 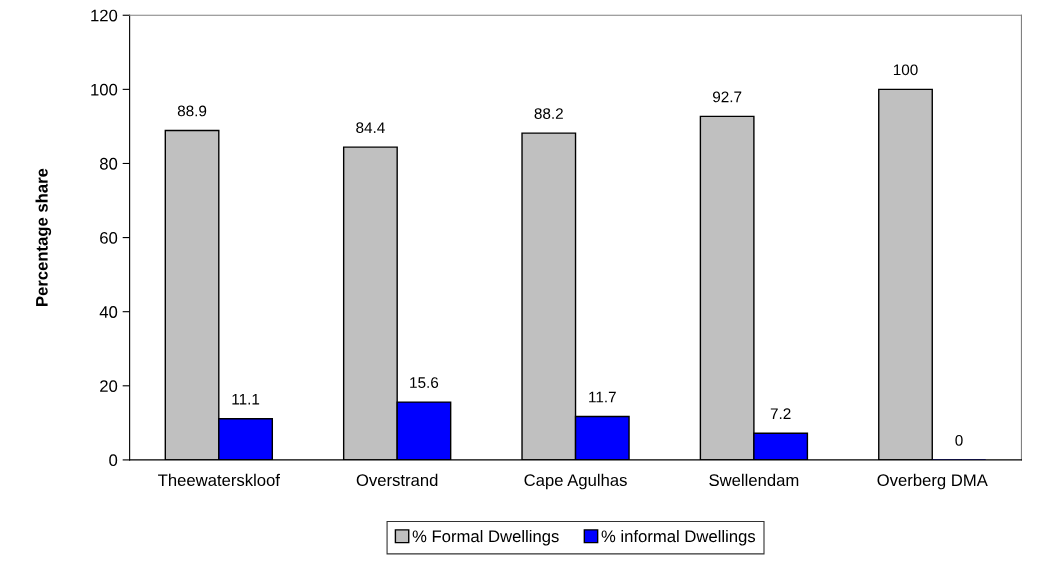 What do you see at coordinates (780, 413) in the screenshot?
I see `data-label: 7.2` at bounding box center [780, 413].